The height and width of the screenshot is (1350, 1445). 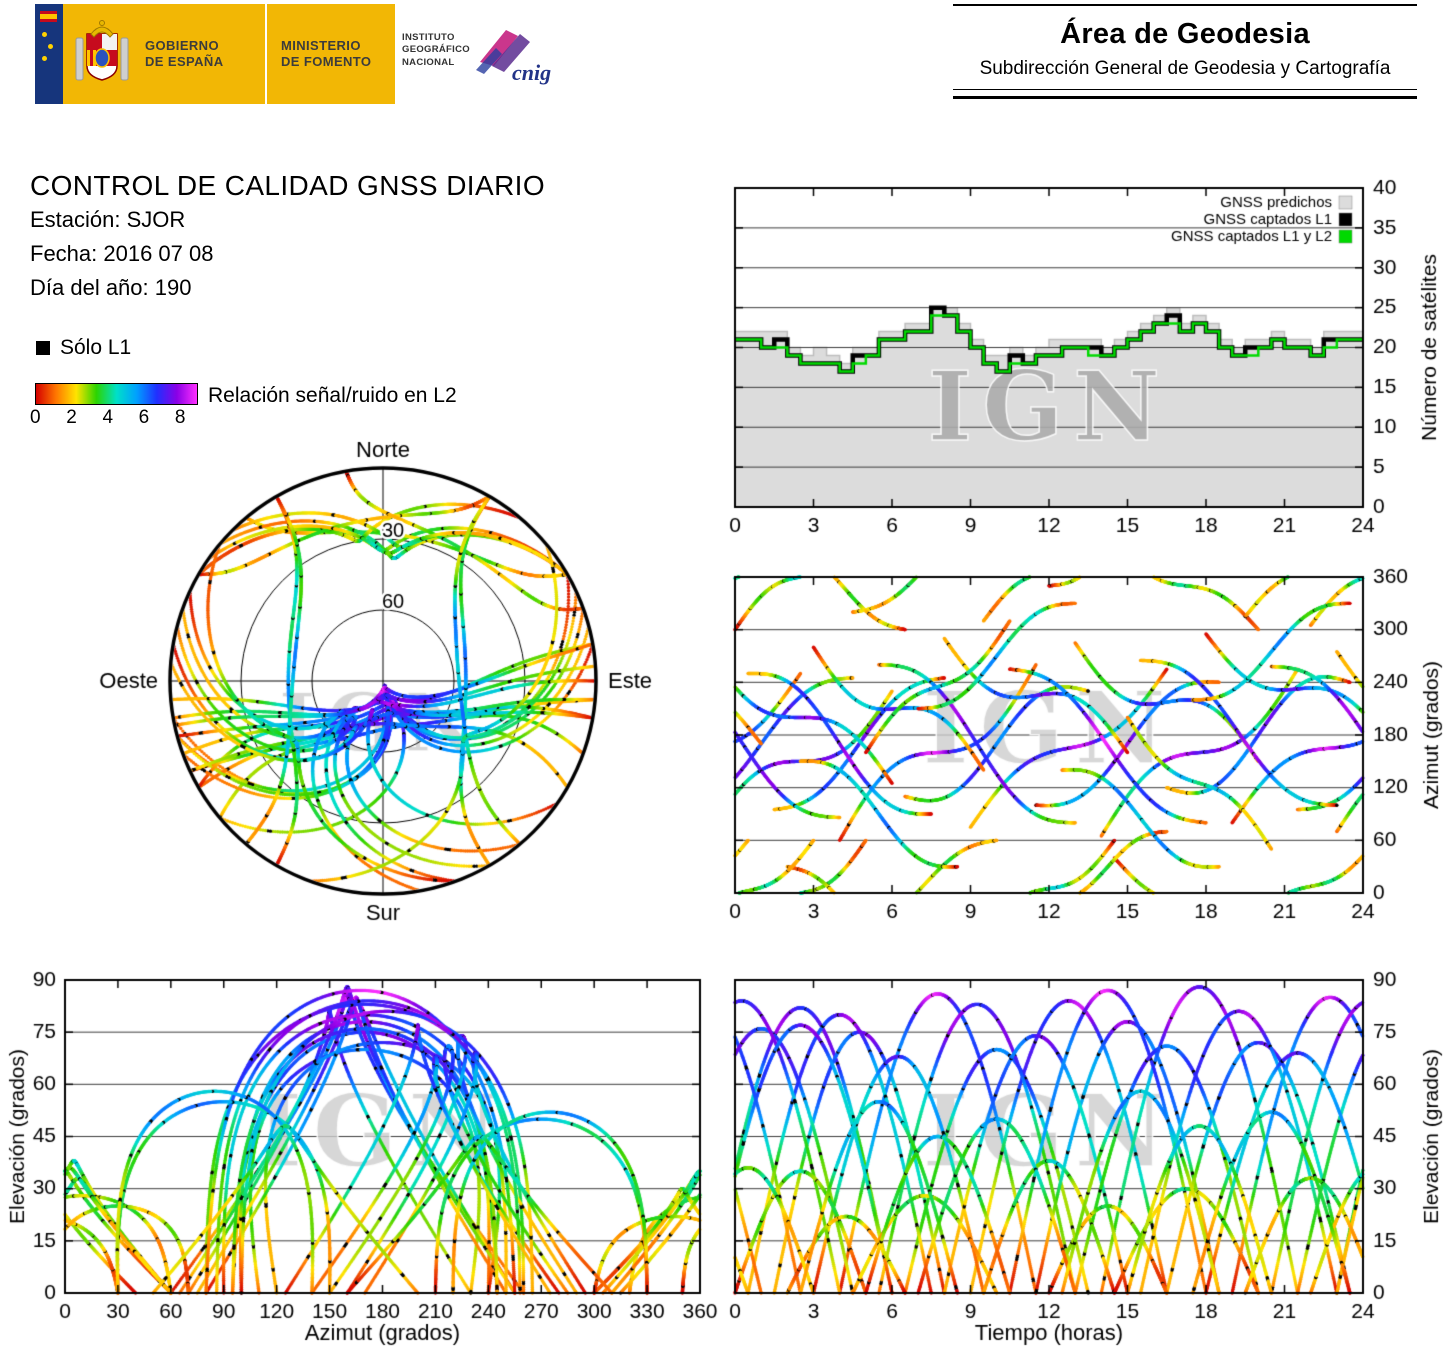 What do you see at coordinates (122, 417) in the screenshot?
I see `colorbar-ticks: 0 2 4 6 8` at bounding box center [122, 417].